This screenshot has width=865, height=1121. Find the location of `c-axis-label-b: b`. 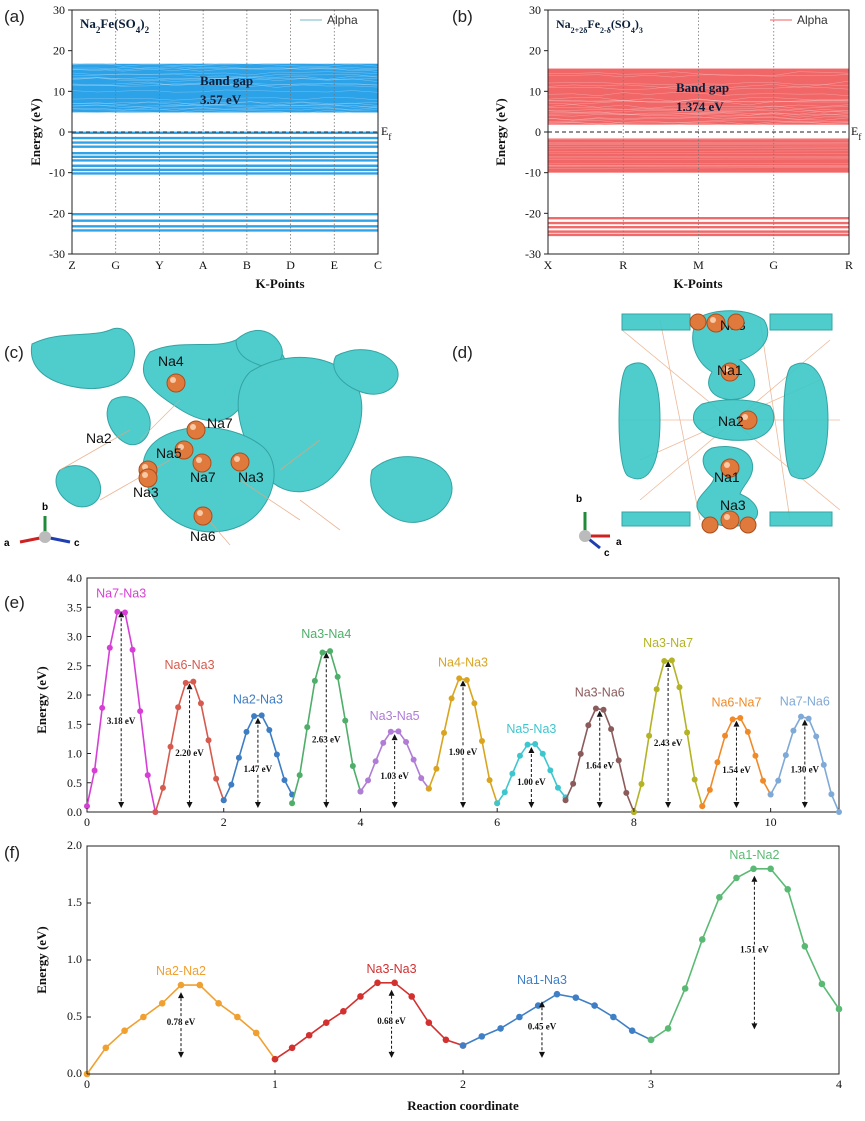

c-axis-label-b: b is located at coordinates (45, 507).